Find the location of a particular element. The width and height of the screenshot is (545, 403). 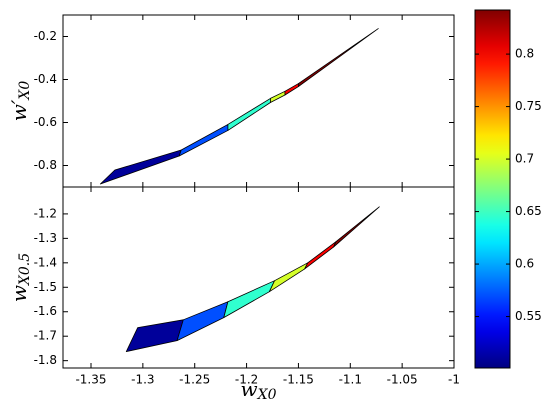

y-tick-label: -1.8 is located at coordinates (45, 360).